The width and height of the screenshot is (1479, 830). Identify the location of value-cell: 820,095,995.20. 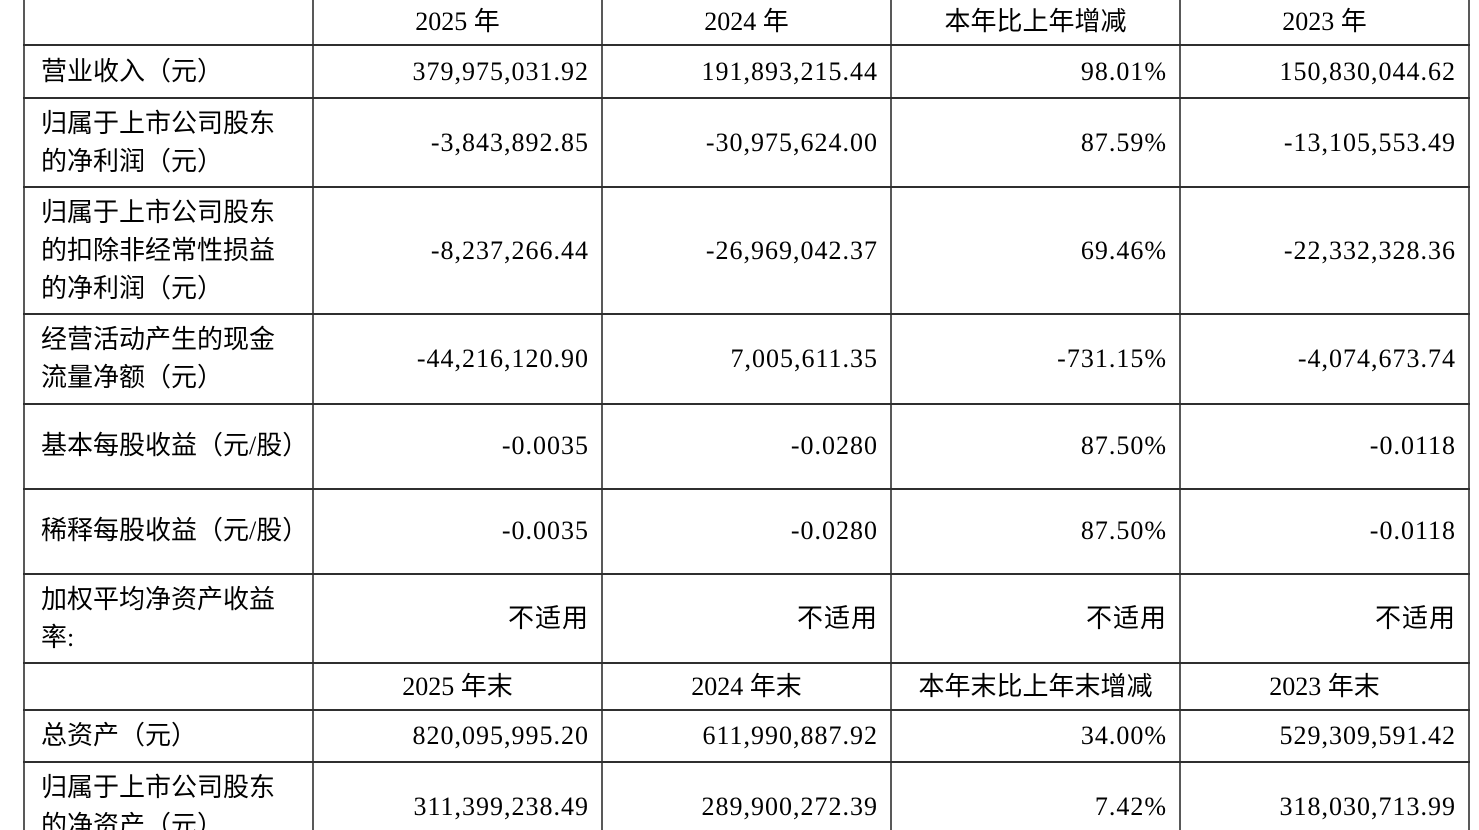
(457, 736).